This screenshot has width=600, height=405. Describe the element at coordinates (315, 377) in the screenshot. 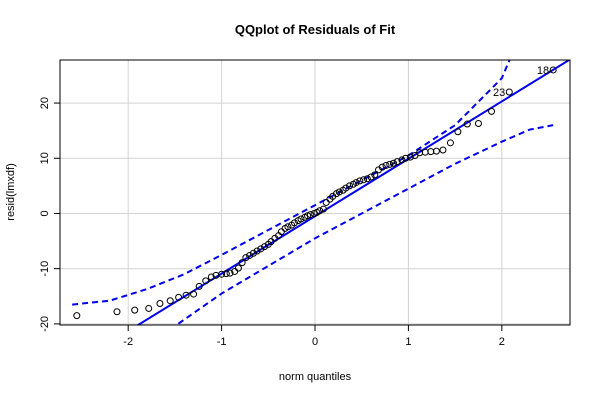

I see `x-axis-label: norm quantiles` at that location.